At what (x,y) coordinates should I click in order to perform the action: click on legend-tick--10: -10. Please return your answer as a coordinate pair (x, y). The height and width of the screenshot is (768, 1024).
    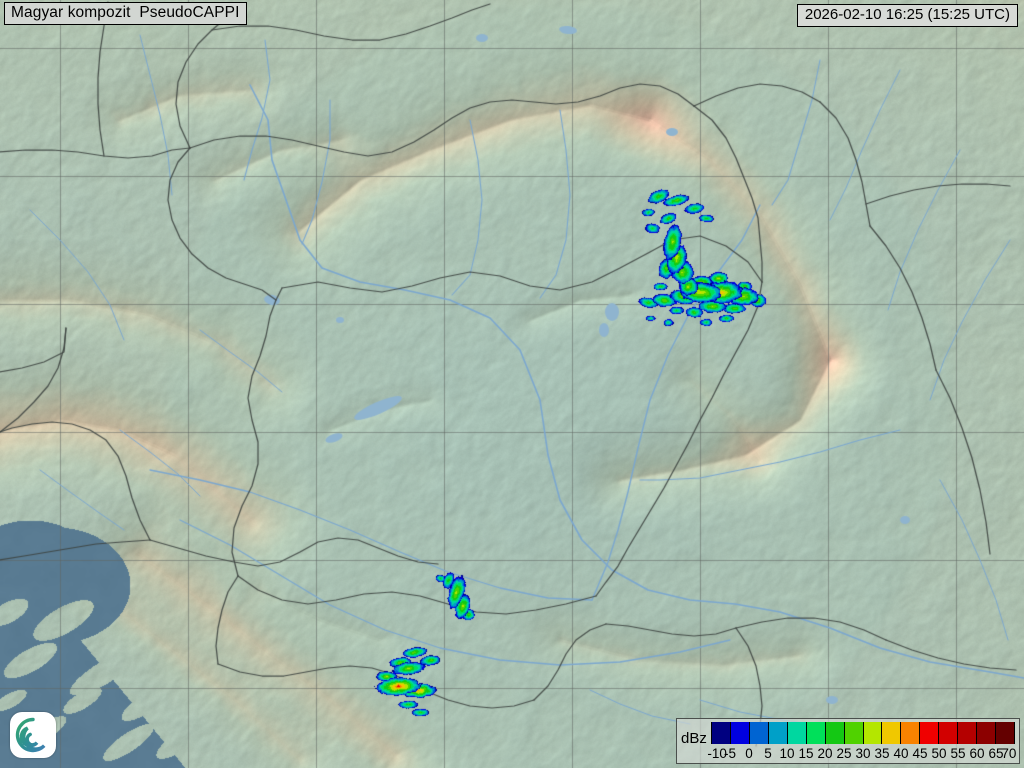
    Looking at the image, I should click on (717, 753).